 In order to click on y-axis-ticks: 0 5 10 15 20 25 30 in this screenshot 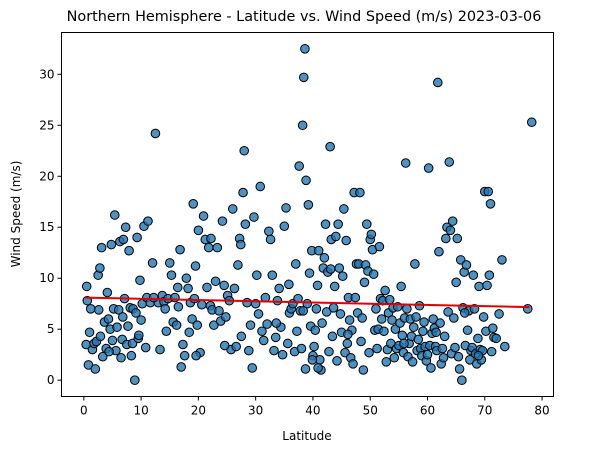, I will do `click(50, 227)`.